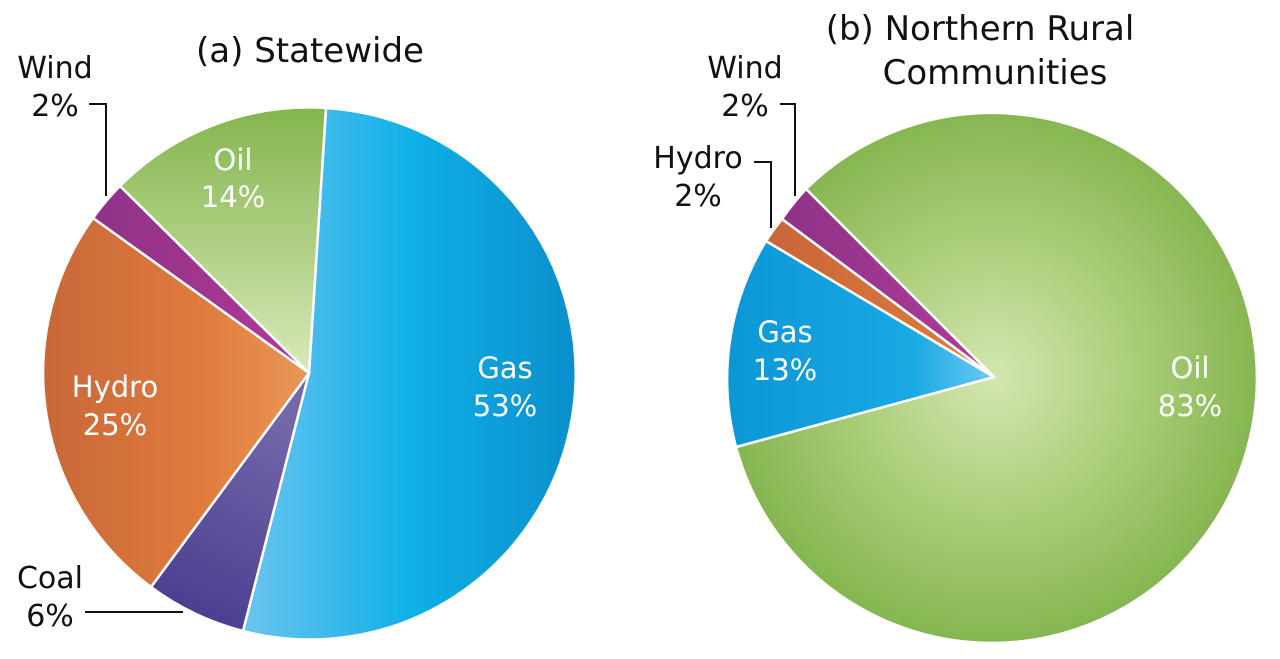 The image size is (1280, 659). What do you see at coordinates (697, 158) in the screenshot?
I see `callout-hydro-name-northern: Hydro` at bounding box center [697, 158].